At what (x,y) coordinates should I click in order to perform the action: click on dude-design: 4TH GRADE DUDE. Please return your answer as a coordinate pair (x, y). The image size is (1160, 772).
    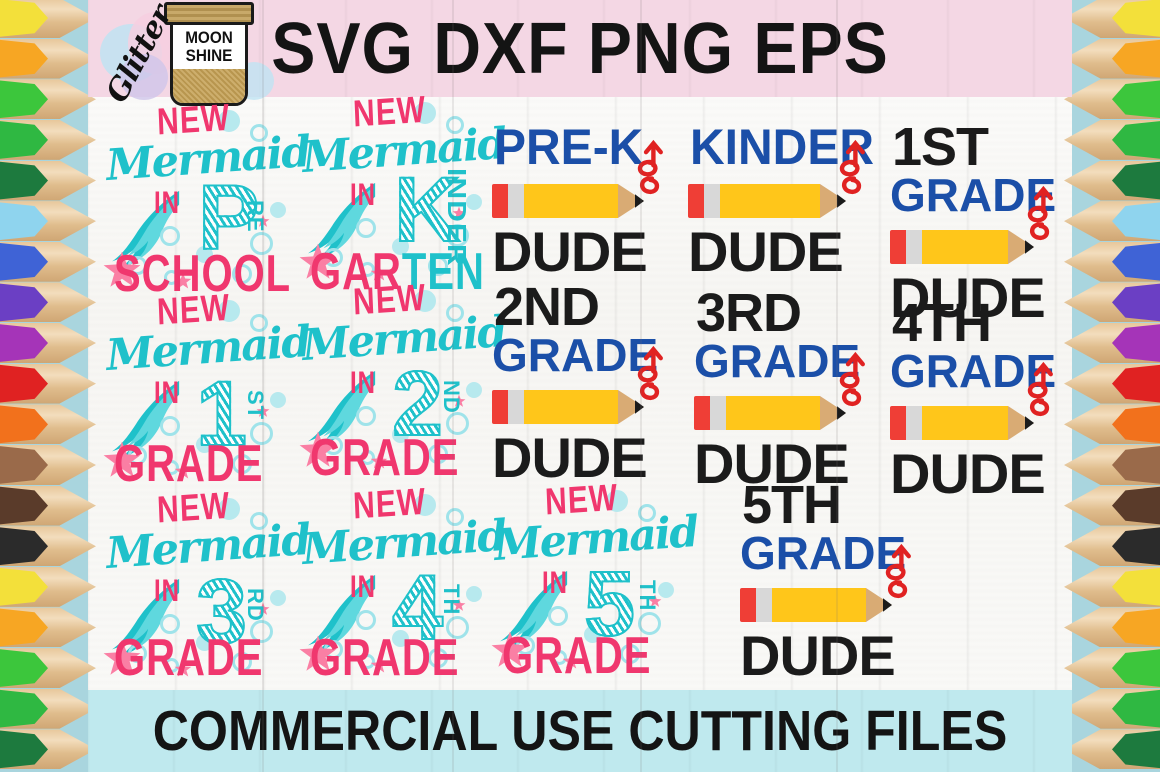
    Looking at the image, I should click on (975, 398).